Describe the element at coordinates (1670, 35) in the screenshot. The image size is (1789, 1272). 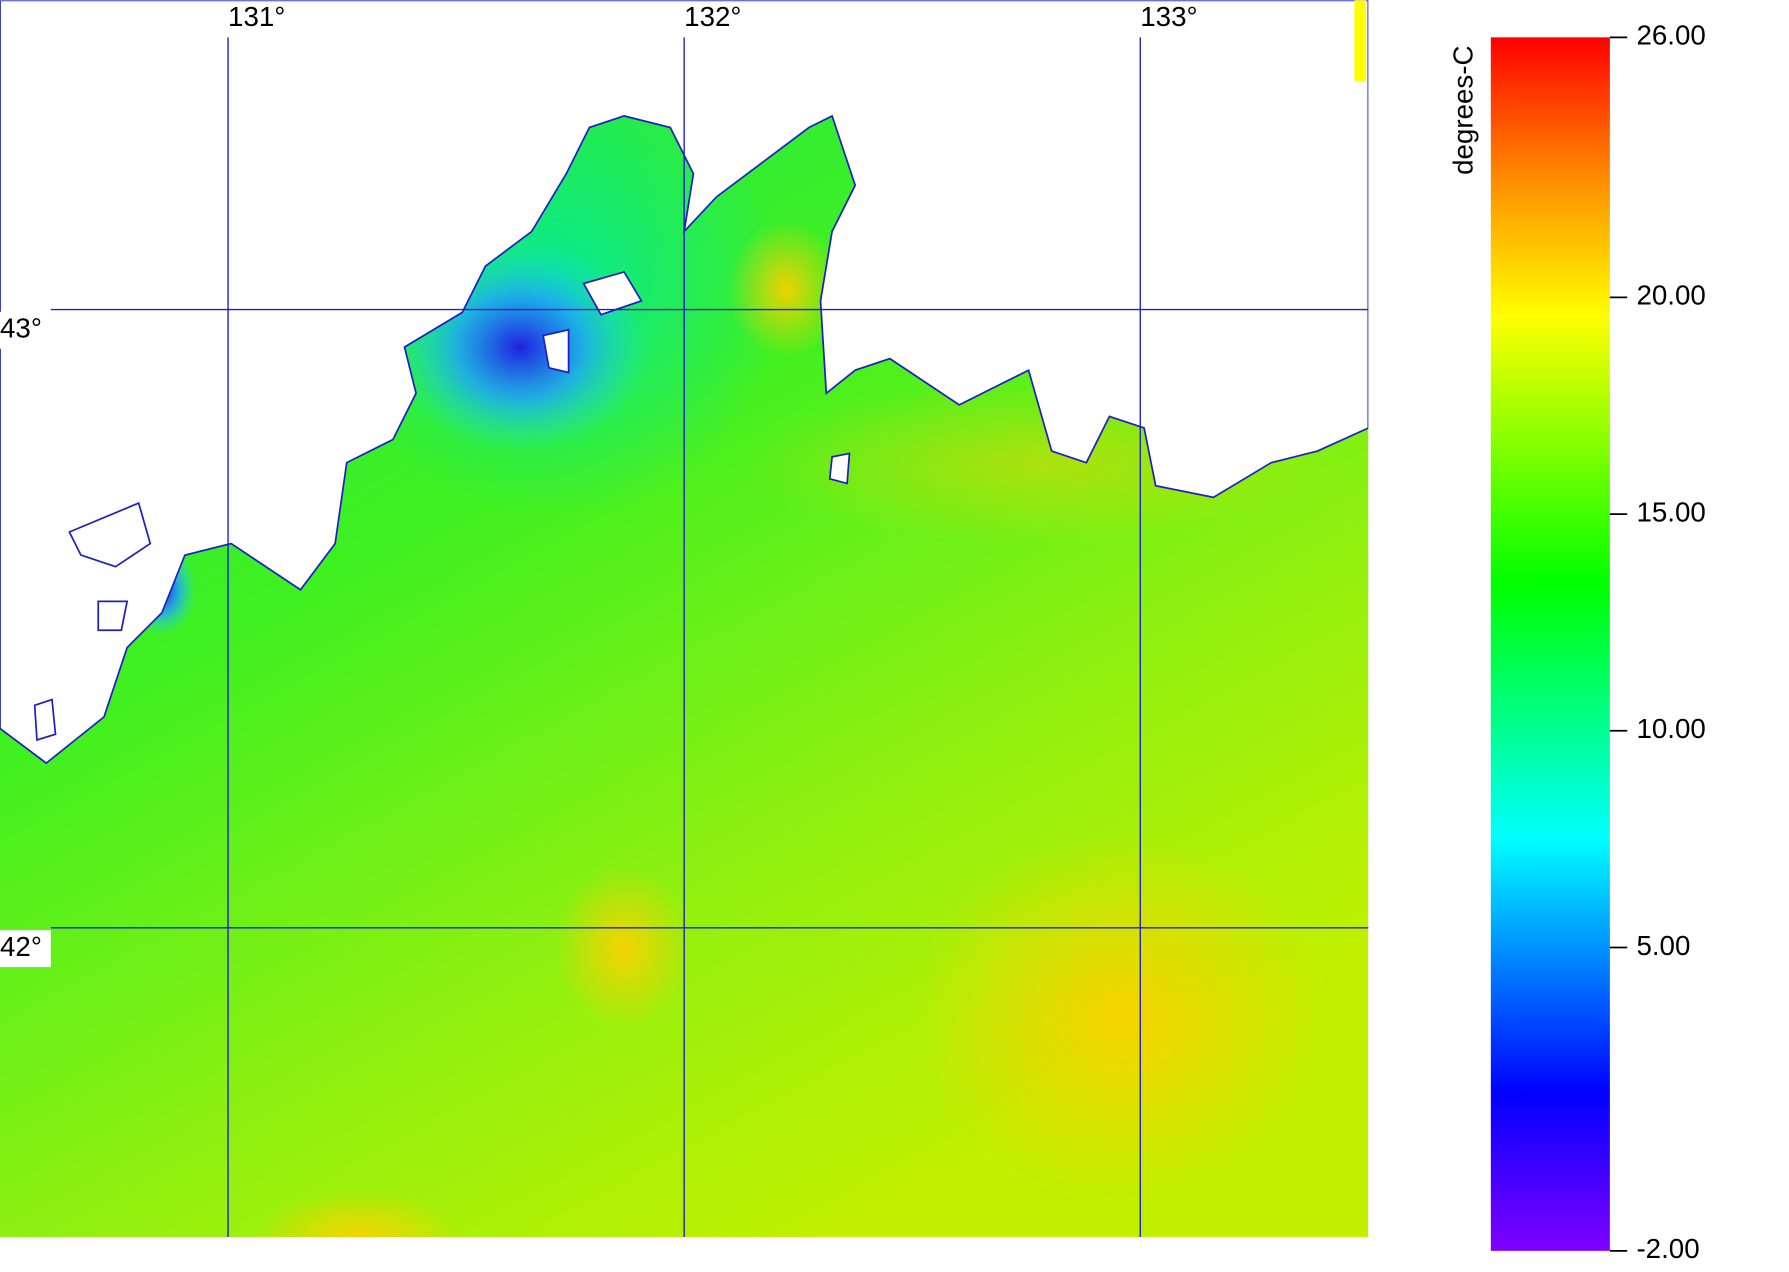
I see `colorbar-tick-label: 26.00` at that location.